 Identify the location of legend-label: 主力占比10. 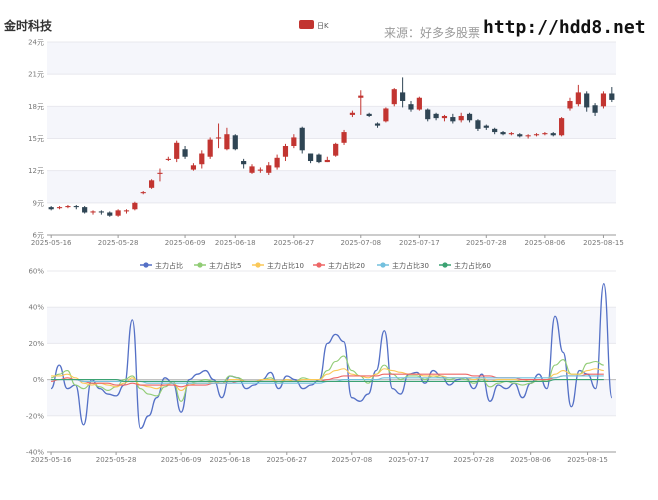
(285, 265).